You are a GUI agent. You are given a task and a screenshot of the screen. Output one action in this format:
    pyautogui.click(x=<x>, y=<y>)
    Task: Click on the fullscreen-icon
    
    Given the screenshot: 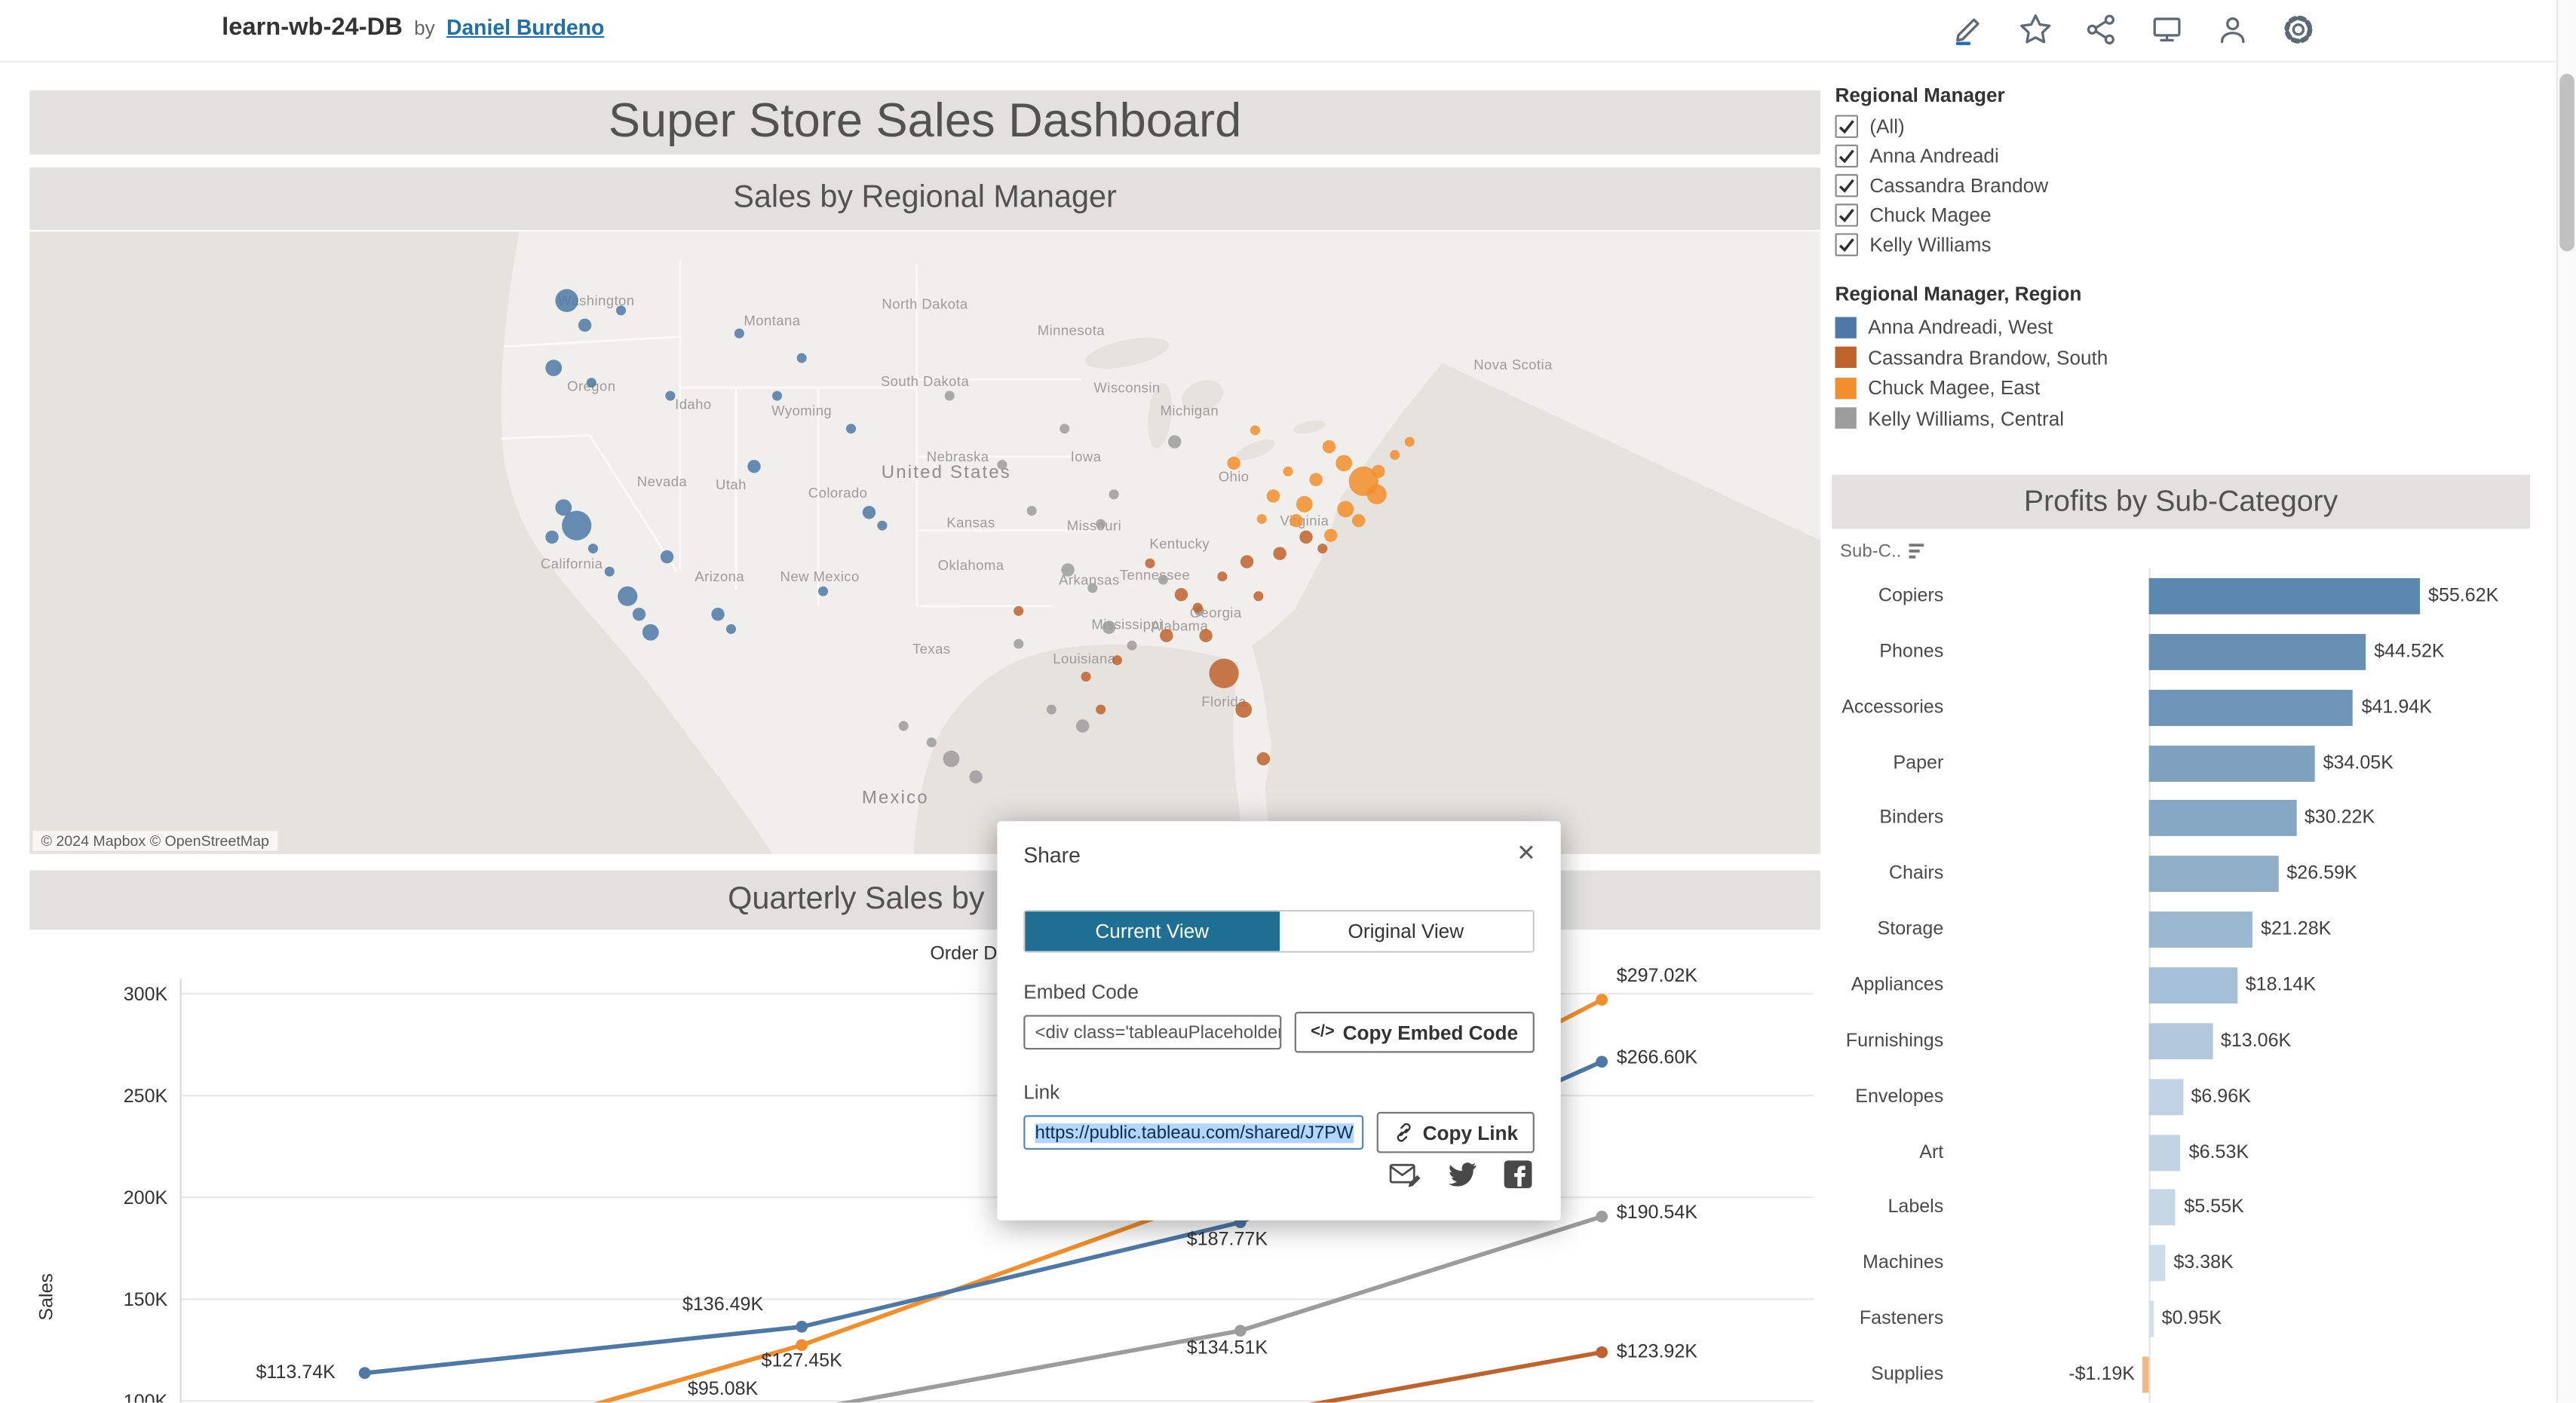 What is the action you would take?
    pyautogui.click(x=2167, y=29)
    